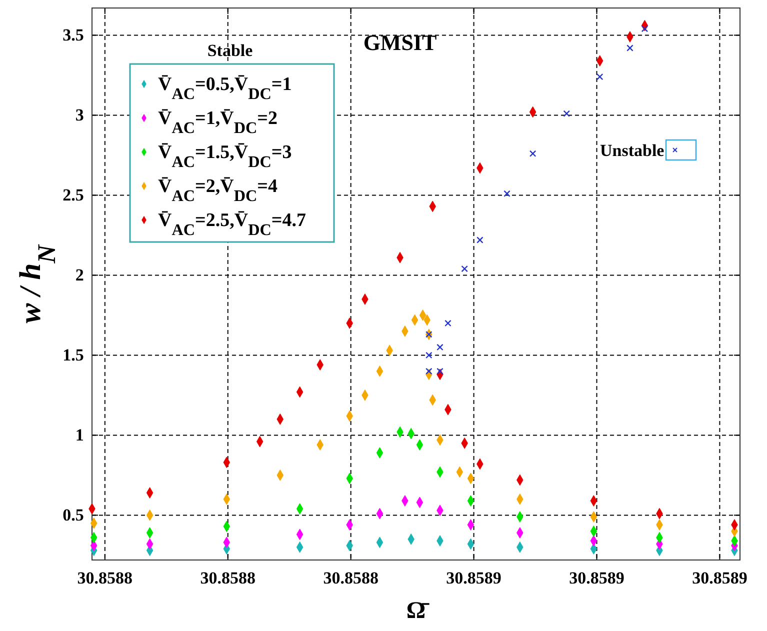  Describe the element at coordinates (232, 224) in the screenshot. I see `legend-label: V̄$_{AC}$=2.5,V̄$_{DC}$=4.7` at that location.